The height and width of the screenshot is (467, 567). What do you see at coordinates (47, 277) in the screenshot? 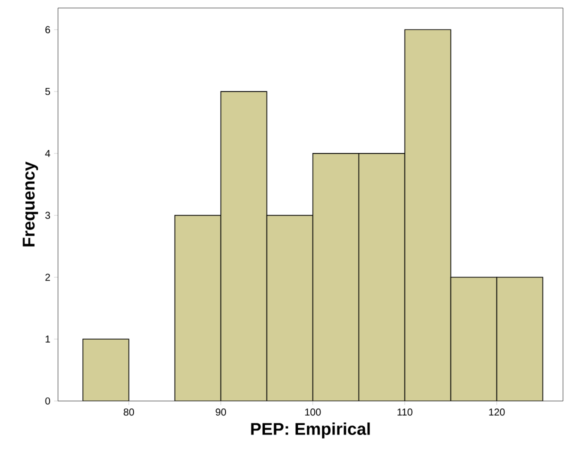
I see `y-tick-label: 2` at bounding box center [47, 277].